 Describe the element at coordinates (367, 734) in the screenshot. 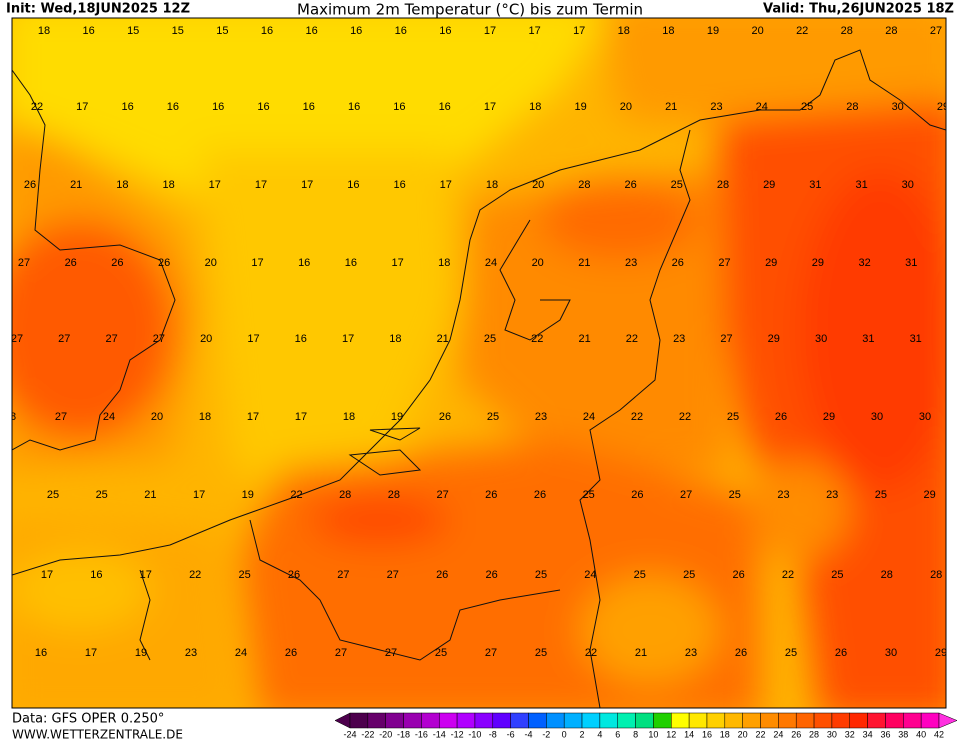

I see `legend-label: -22` at that location.